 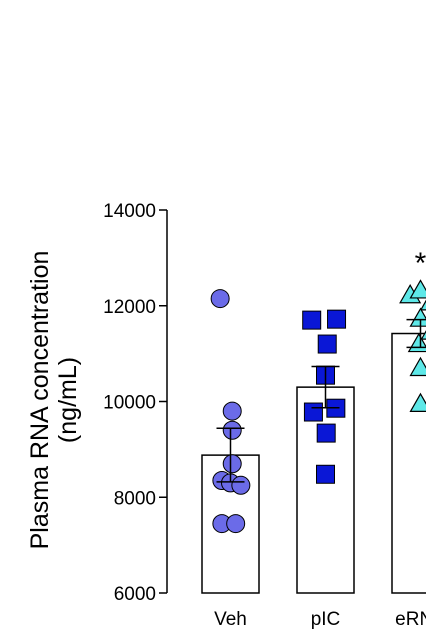 What do you see at coordinates (326, 619) in the screenshot?
I see `x-tick-label: pIC` at bounding box center [326, 619].